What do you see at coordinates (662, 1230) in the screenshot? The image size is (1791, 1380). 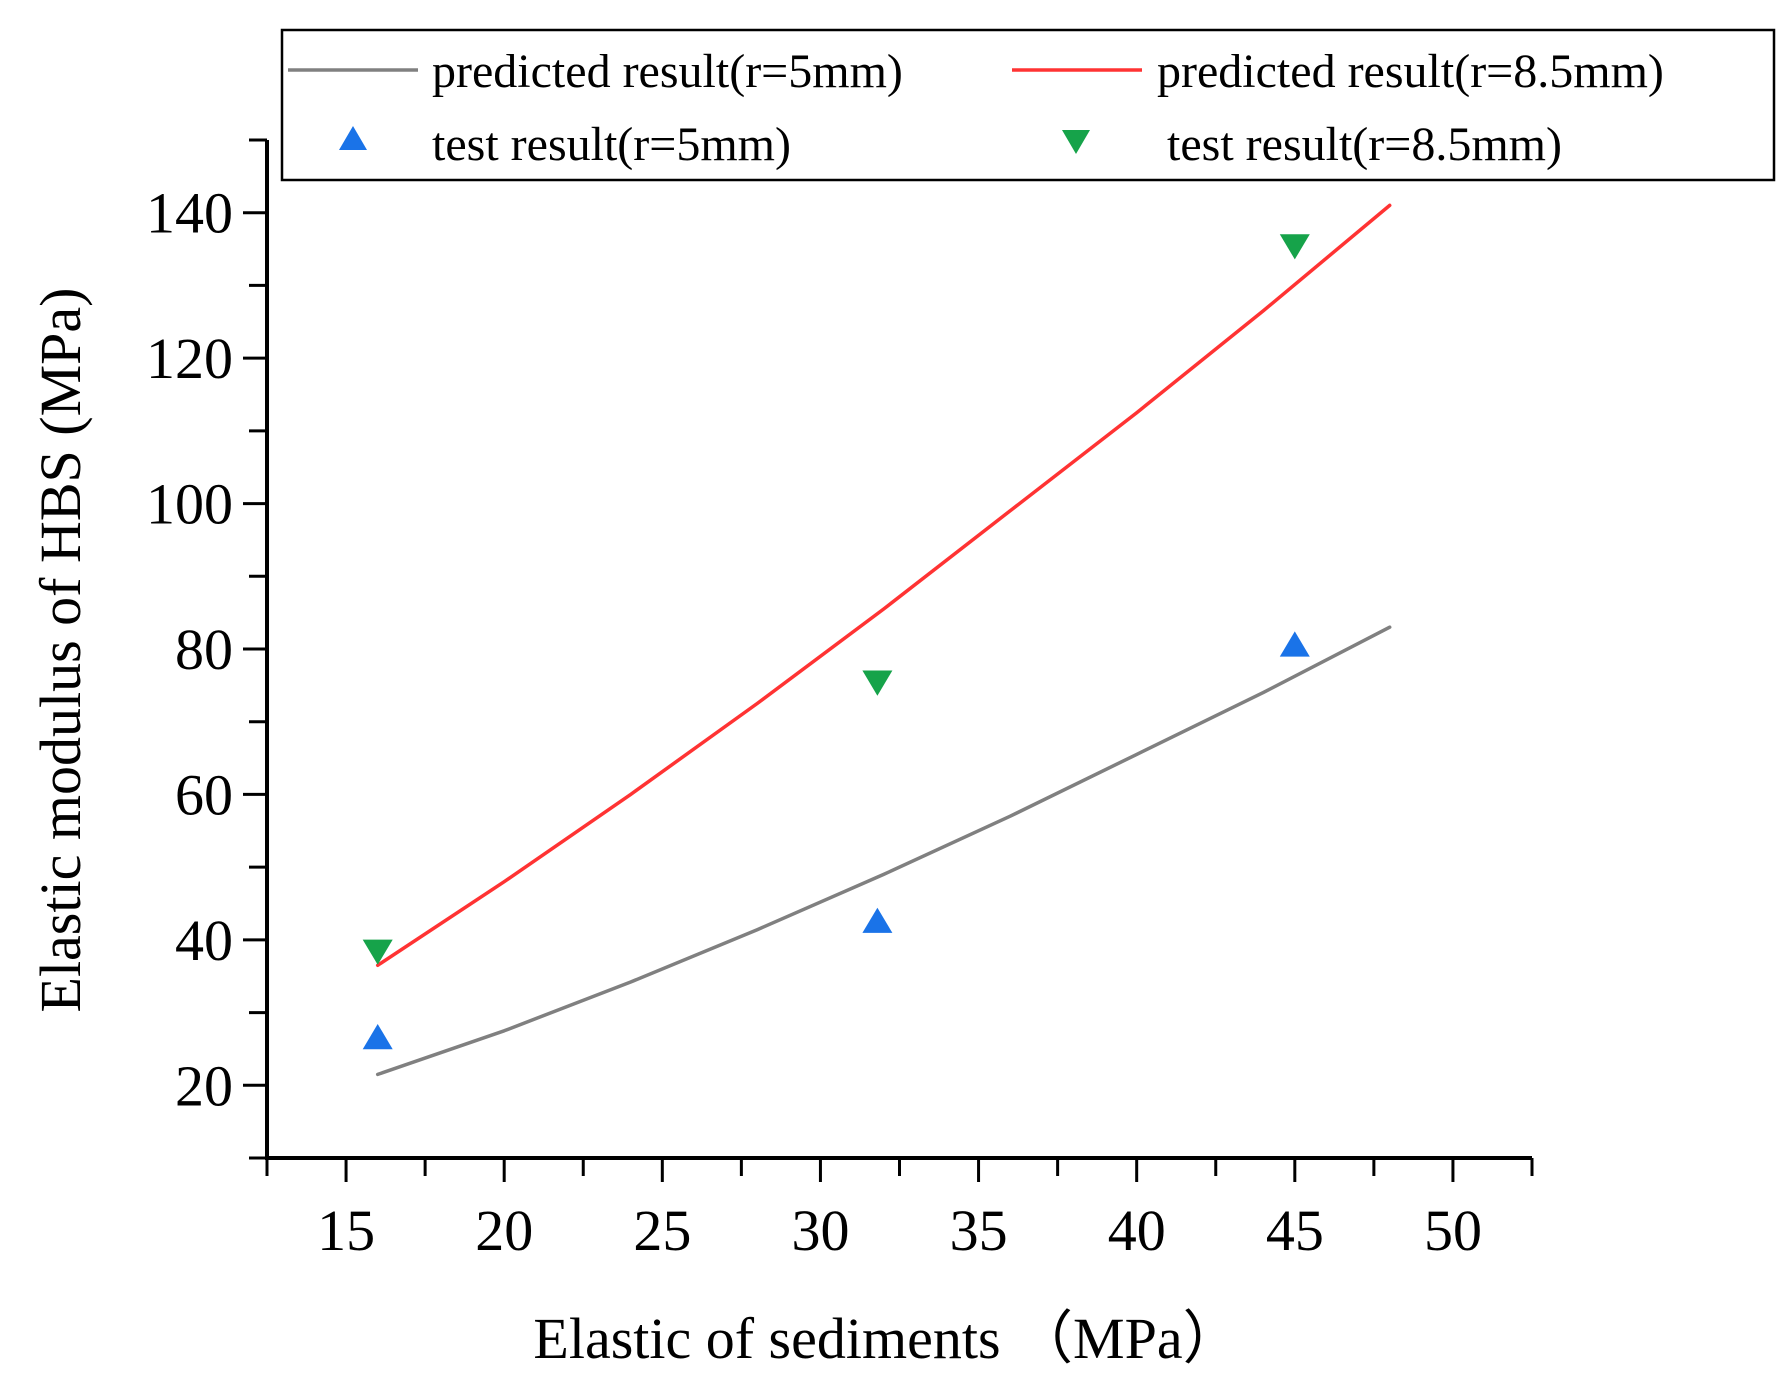 I see `x-tick-label: 25` at bounding box center [662, 1230].